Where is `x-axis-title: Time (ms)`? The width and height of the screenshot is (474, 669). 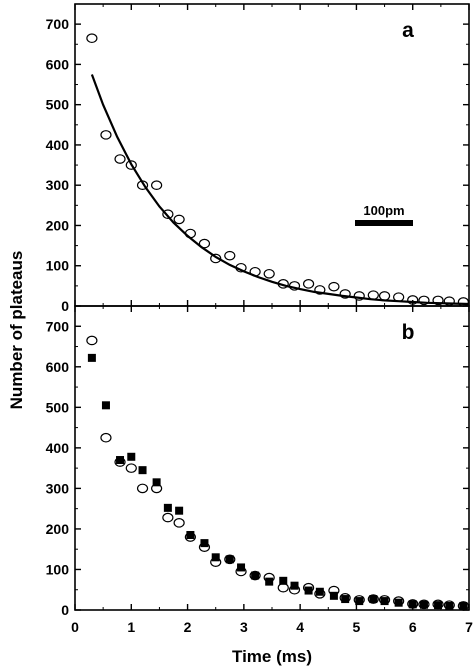
x-axis-title: Time (ms) is located at coordinates (272, 656).